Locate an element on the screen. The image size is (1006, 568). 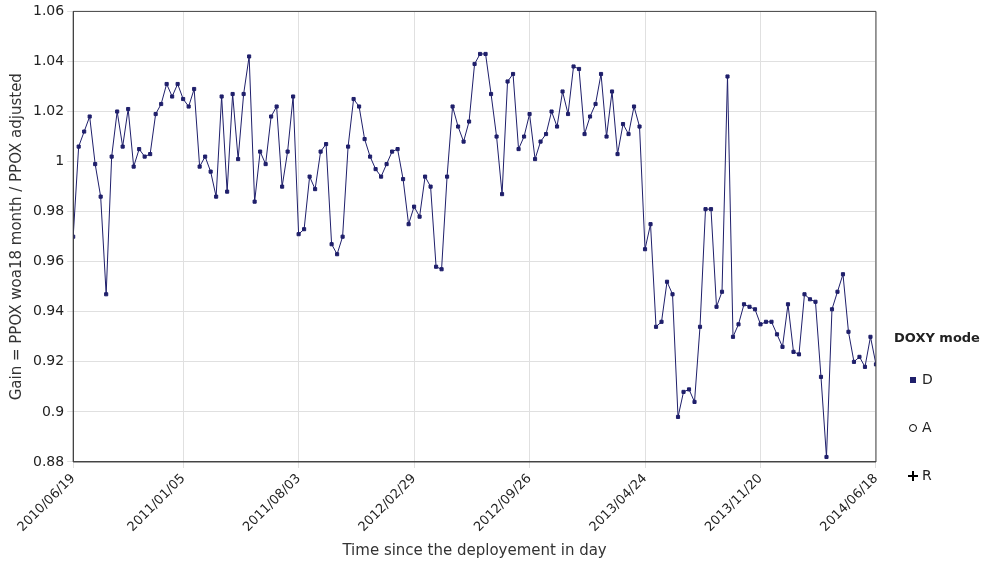
y-tick-label: 0.94 is located at coordinates (49, 310).